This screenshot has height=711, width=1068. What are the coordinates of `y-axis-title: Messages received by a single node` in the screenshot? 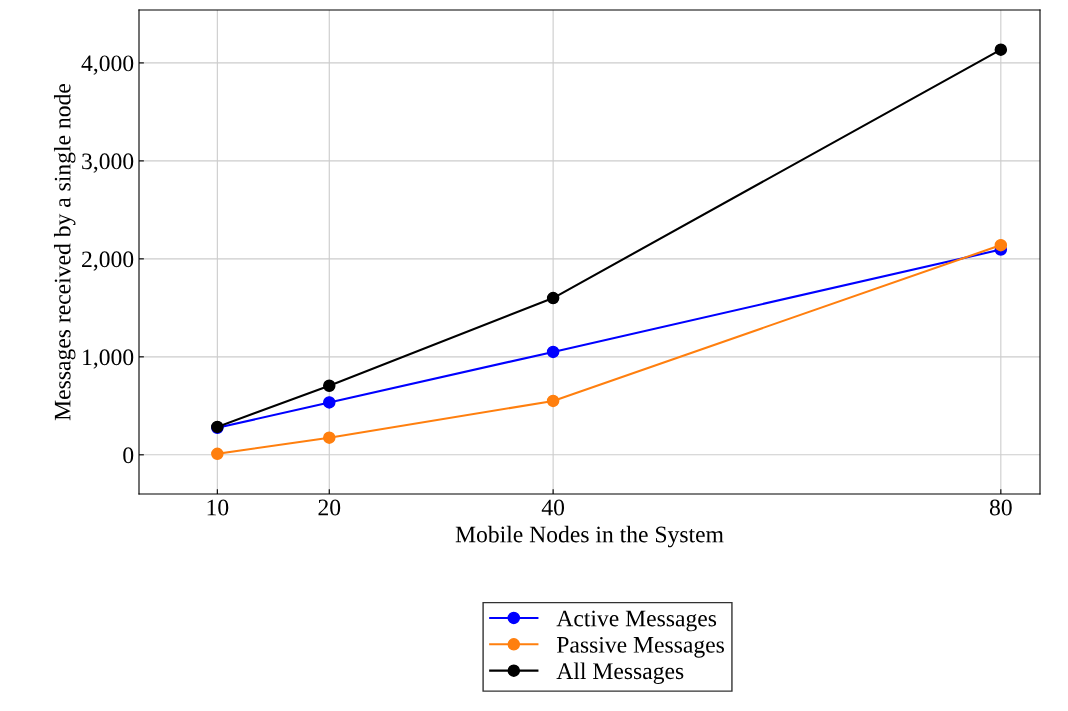 It's located at (64, 252).